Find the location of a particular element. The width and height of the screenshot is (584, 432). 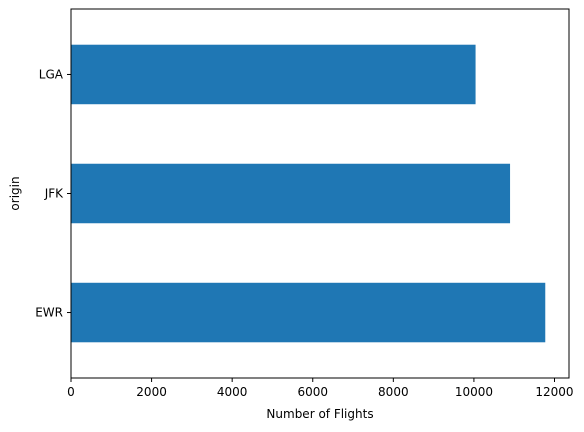

x-tick-label-8000: 8000 is located at coordinates (393, 392).